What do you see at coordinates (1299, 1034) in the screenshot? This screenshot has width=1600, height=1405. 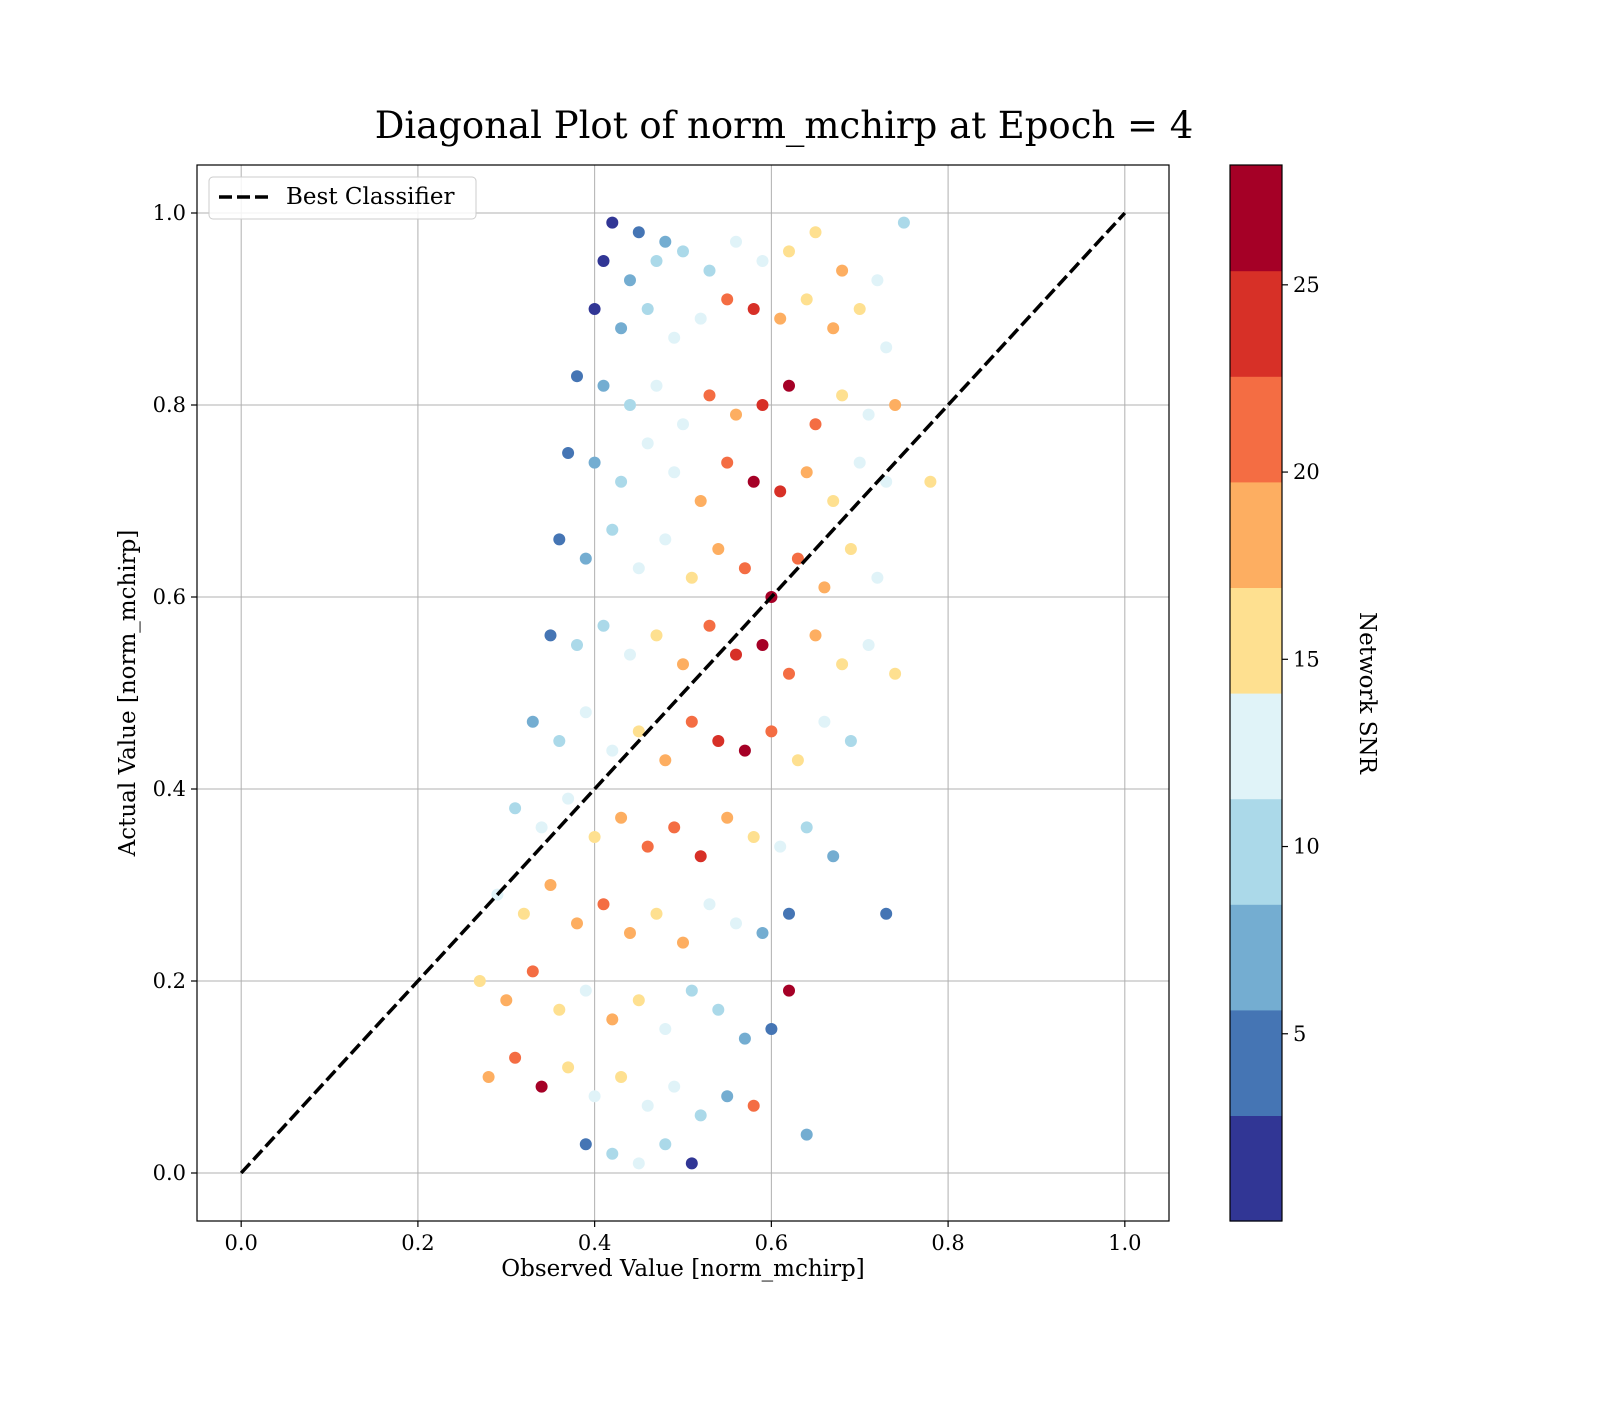 I see `colorbar-tick-label-0: 5` at bounding box center [1299, 1034].